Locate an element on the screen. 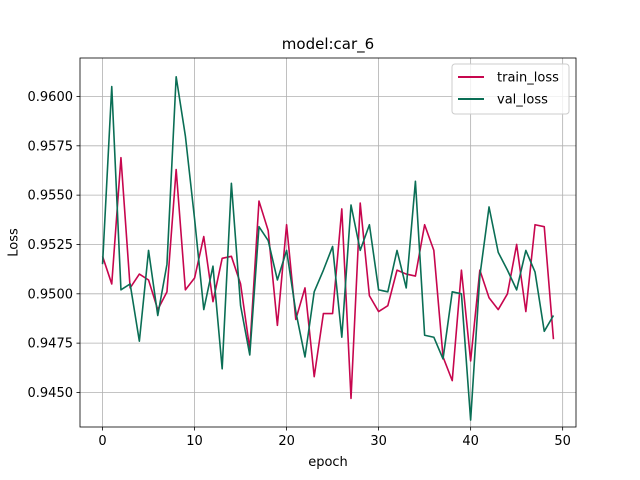  y-tick-label: 0.9450 is located at coordinates (51, 393).